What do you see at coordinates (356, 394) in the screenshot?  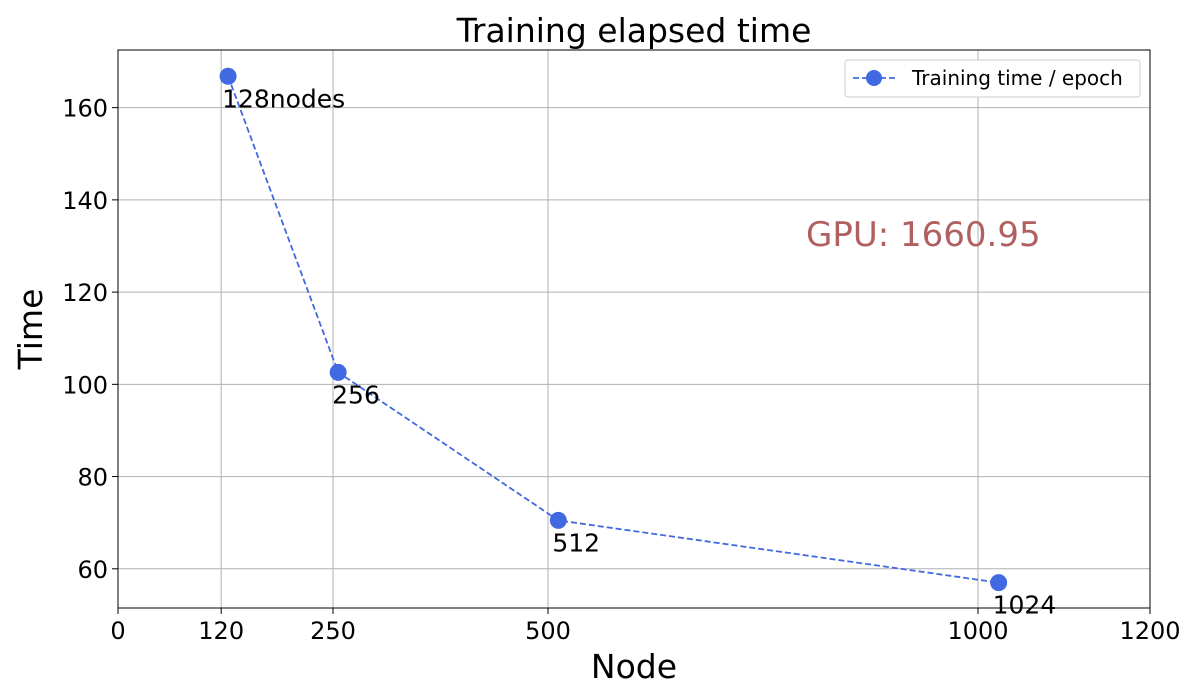 I see `data-point-label: 256` at bounding box center [356, 394].